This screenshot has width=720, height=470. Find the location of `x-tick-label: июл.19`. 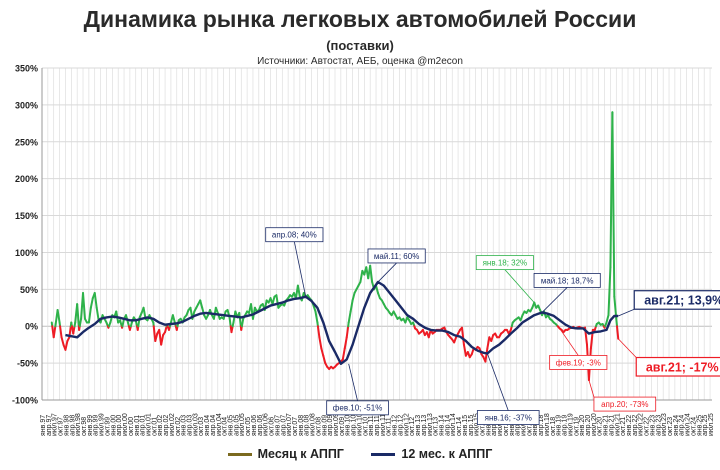

x-tick-label: июл.19 is located at coordinates (570, 424).